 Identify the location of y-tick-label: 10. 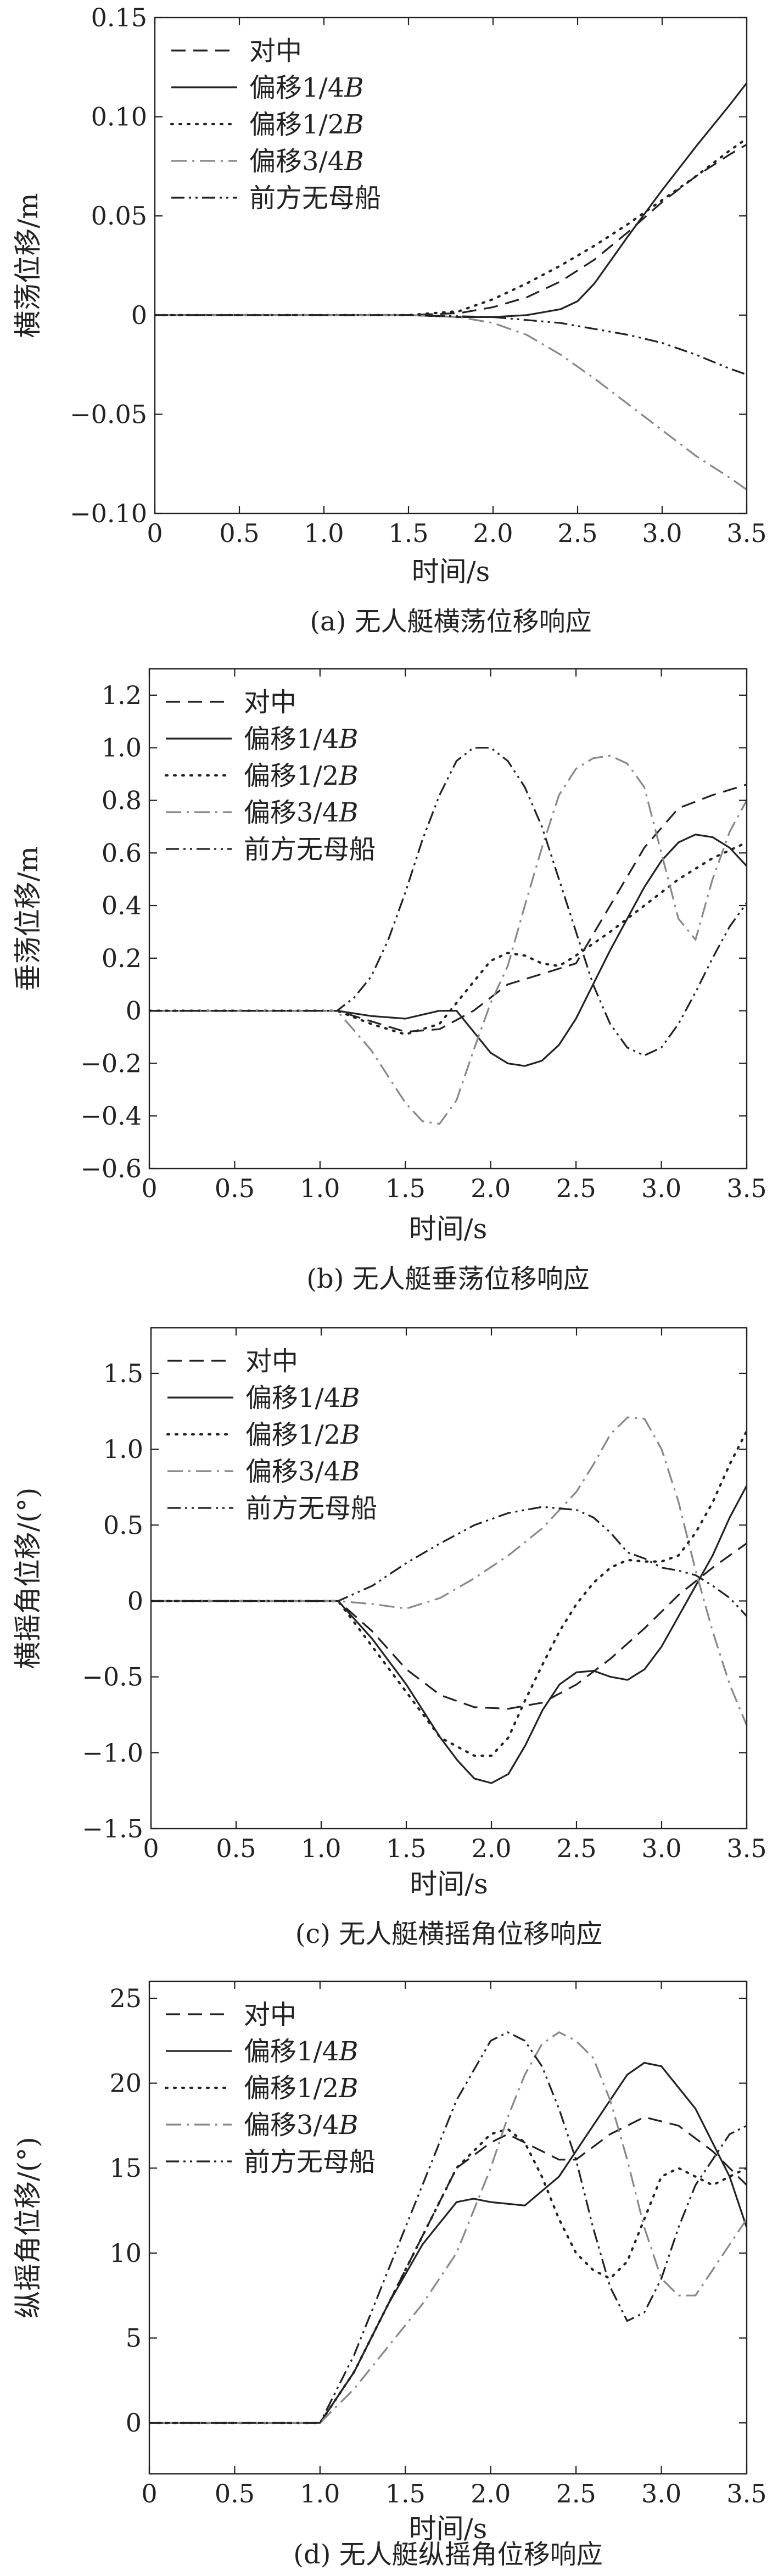
(125, 2253).